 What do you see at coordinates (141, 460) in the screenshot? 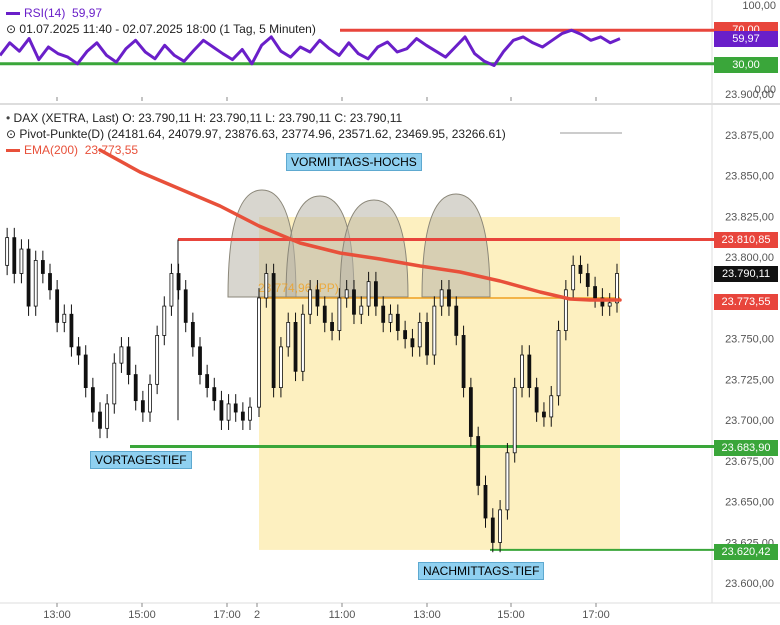
I see `annotation-vortagestief: VORTAGESTIEF` at bounding box center [141, 460].